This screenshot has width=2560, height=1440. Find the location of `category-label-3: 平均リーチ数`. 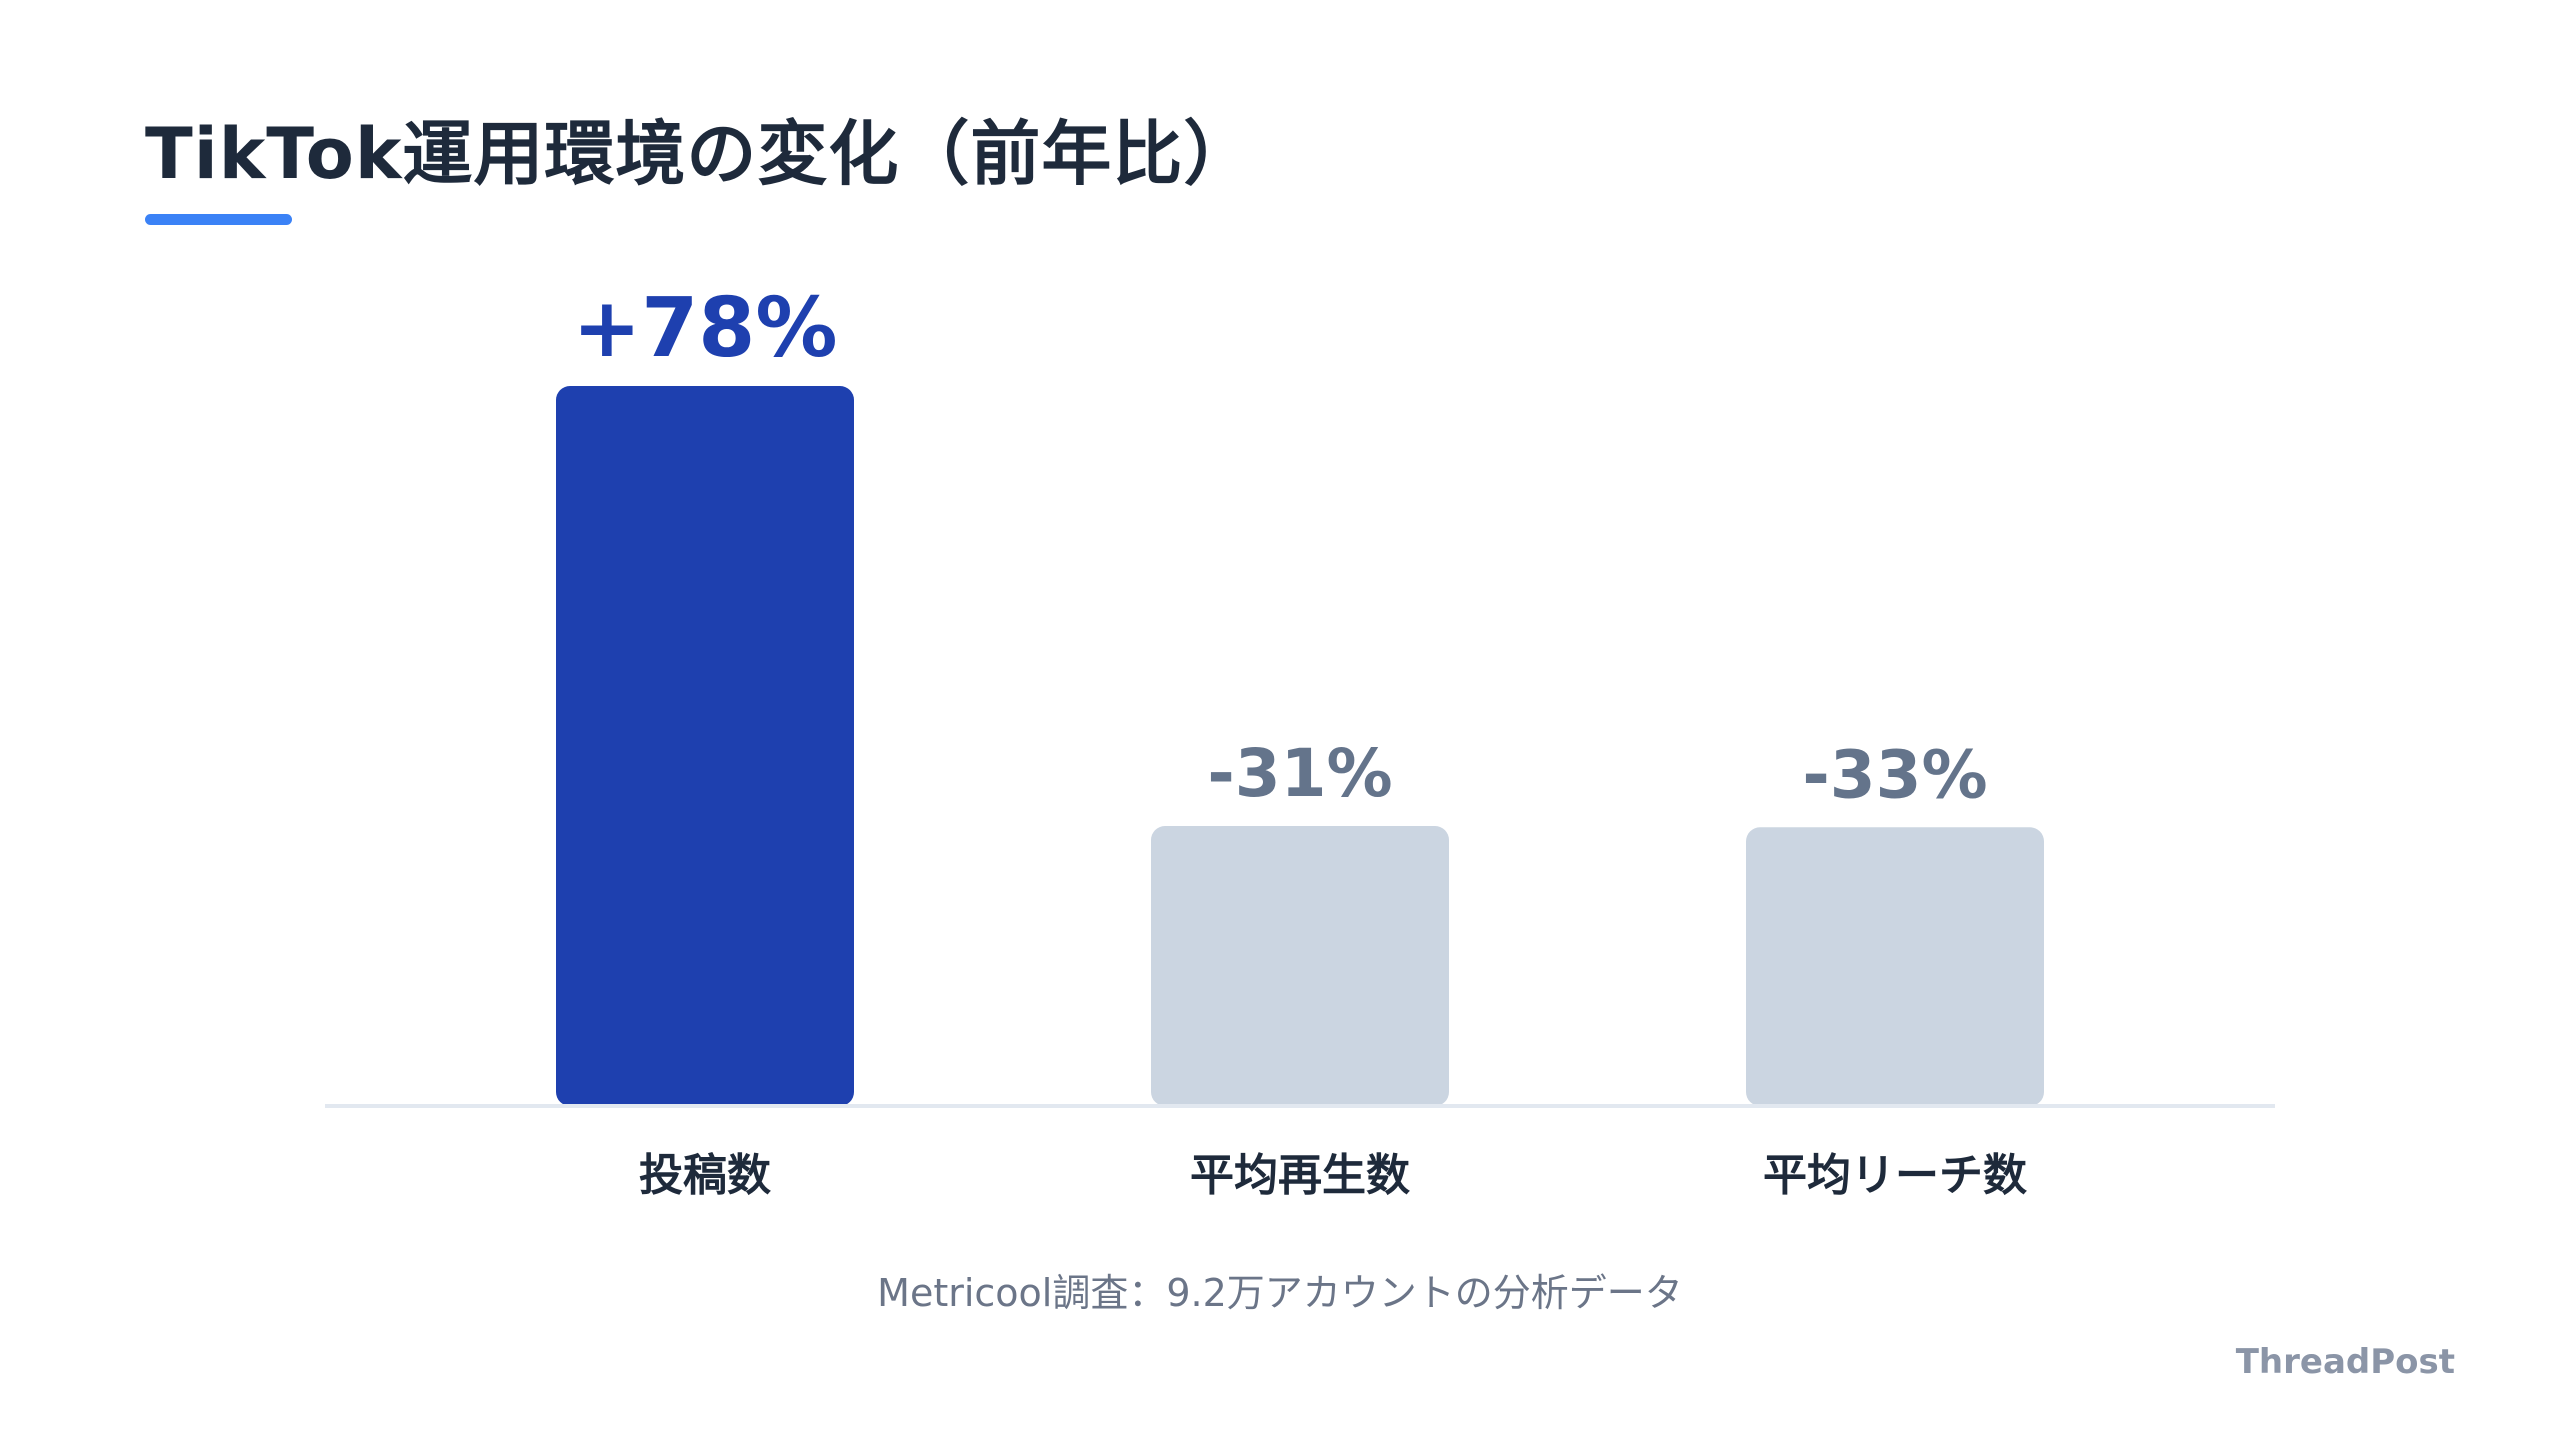

category-label-3: 平均リーチ数 is located at coordinates (1895, 1175).